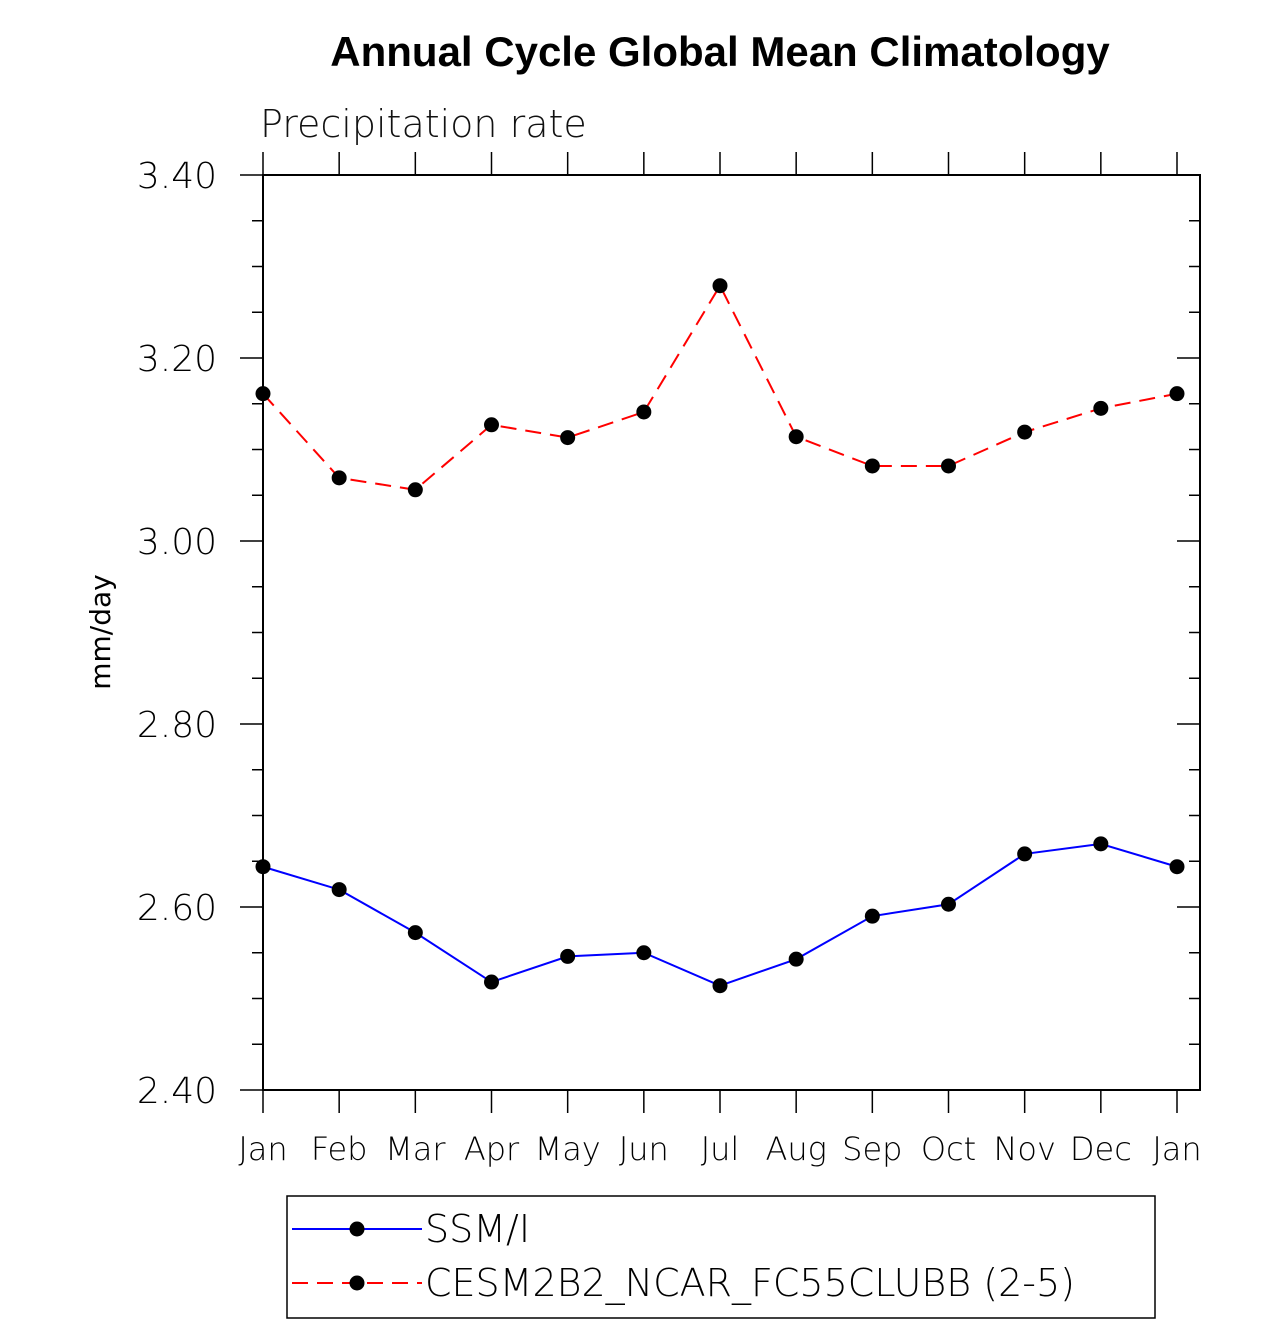 Image resolution: width=1285 pixels, height=1324 pixels. I want to click on y-tick-label: 3.20, so click(177, 359).